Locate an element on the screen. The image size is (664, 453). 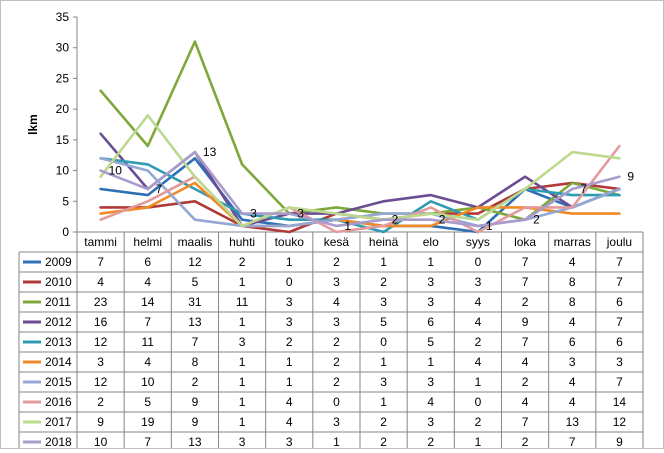
y-tick-label: 35 is located at coordinates (63, 17).